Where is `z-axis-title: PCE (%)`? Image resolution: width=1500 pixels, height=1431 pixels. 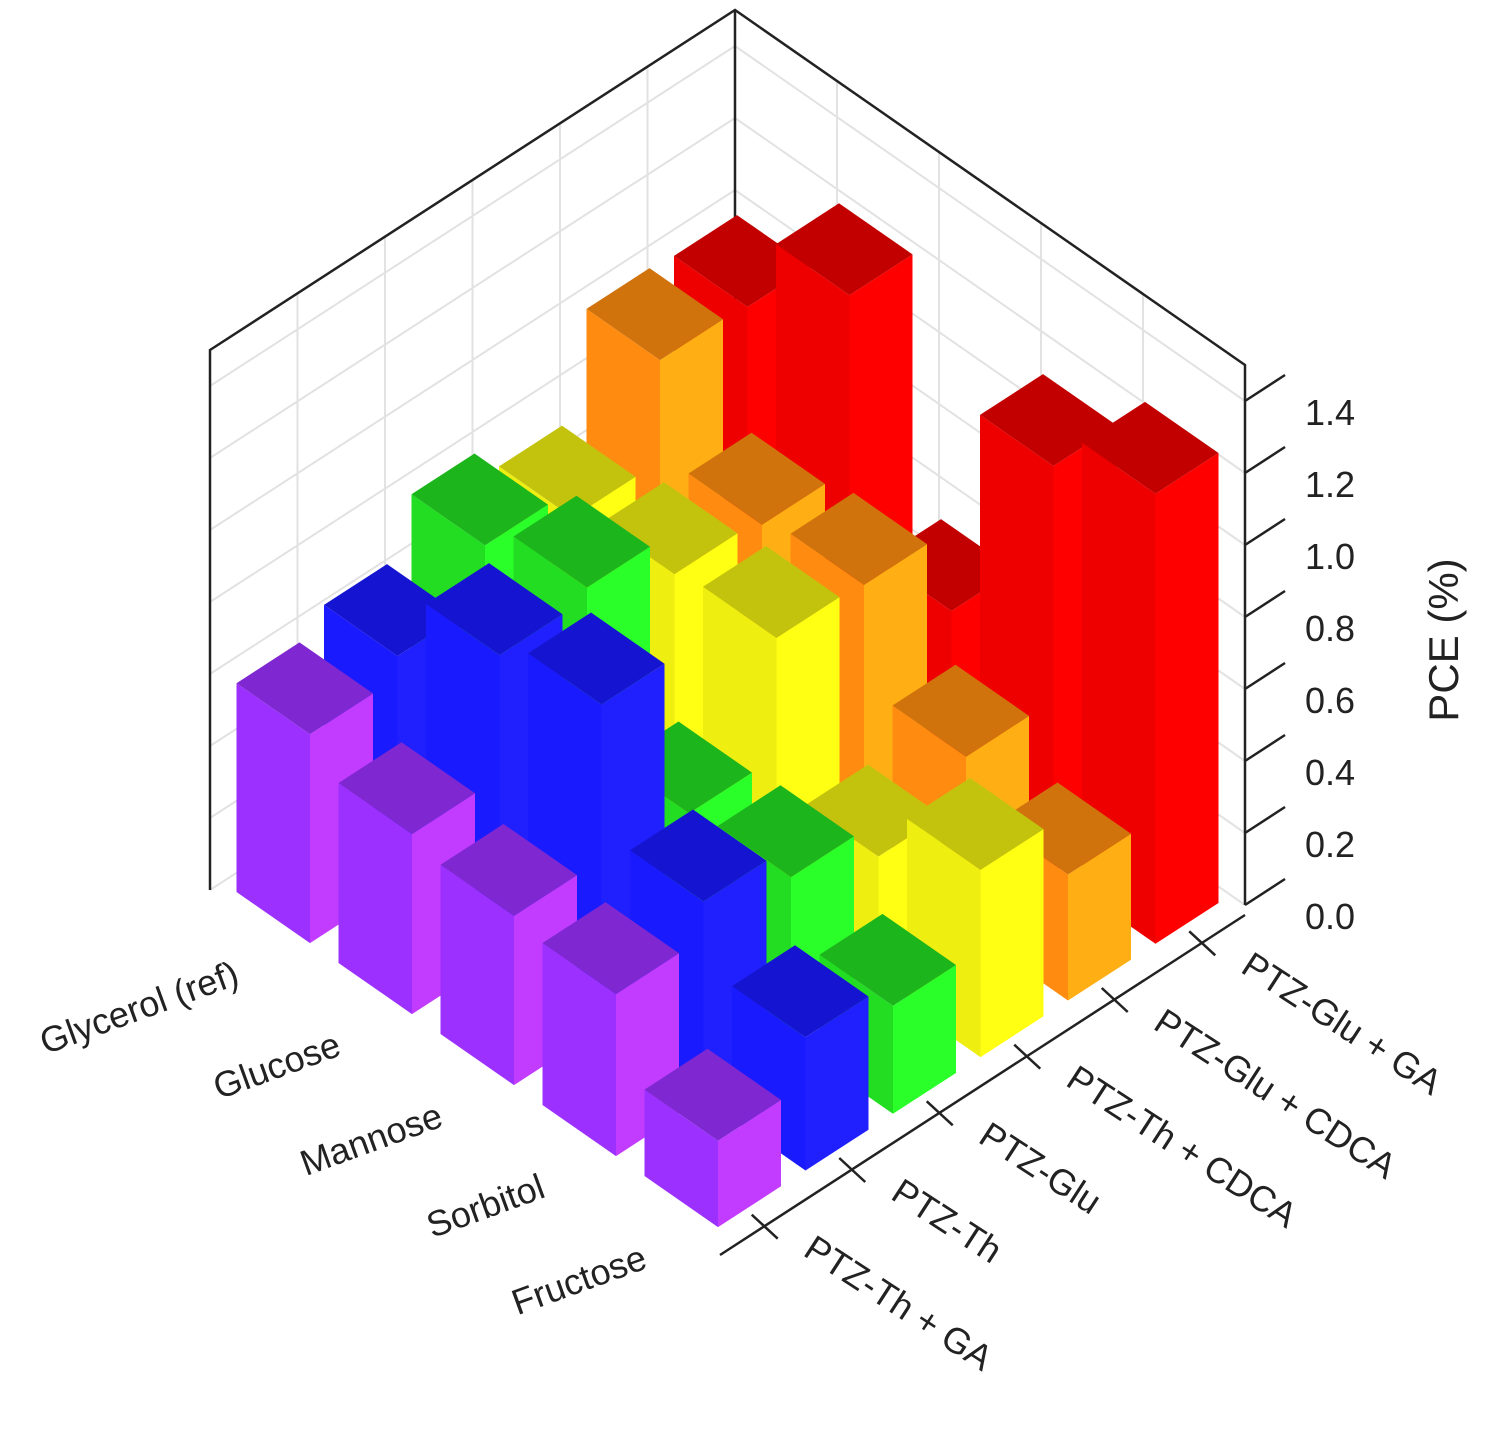
z-axis-title: PCE (%) is located at coordinates (1443, 639).